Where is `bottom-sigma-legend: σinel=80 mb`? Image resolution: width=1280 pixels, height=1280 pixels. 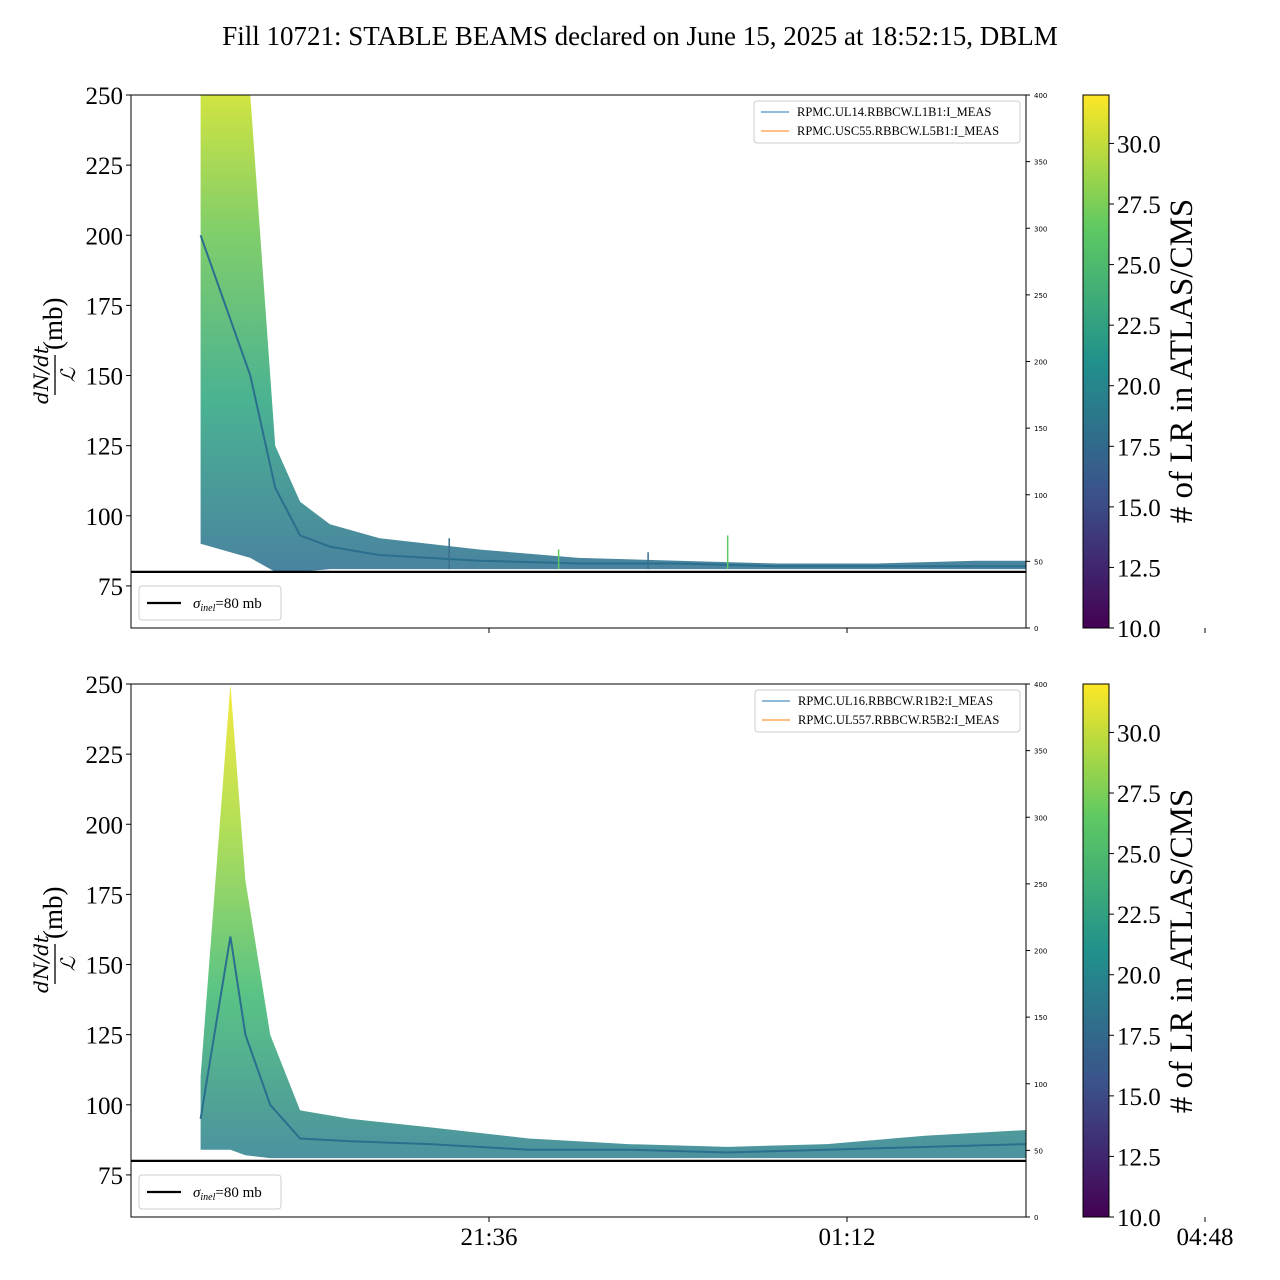
bottom-sigma-legend: σinel=80 mb is located at coordinates (210, 1192).